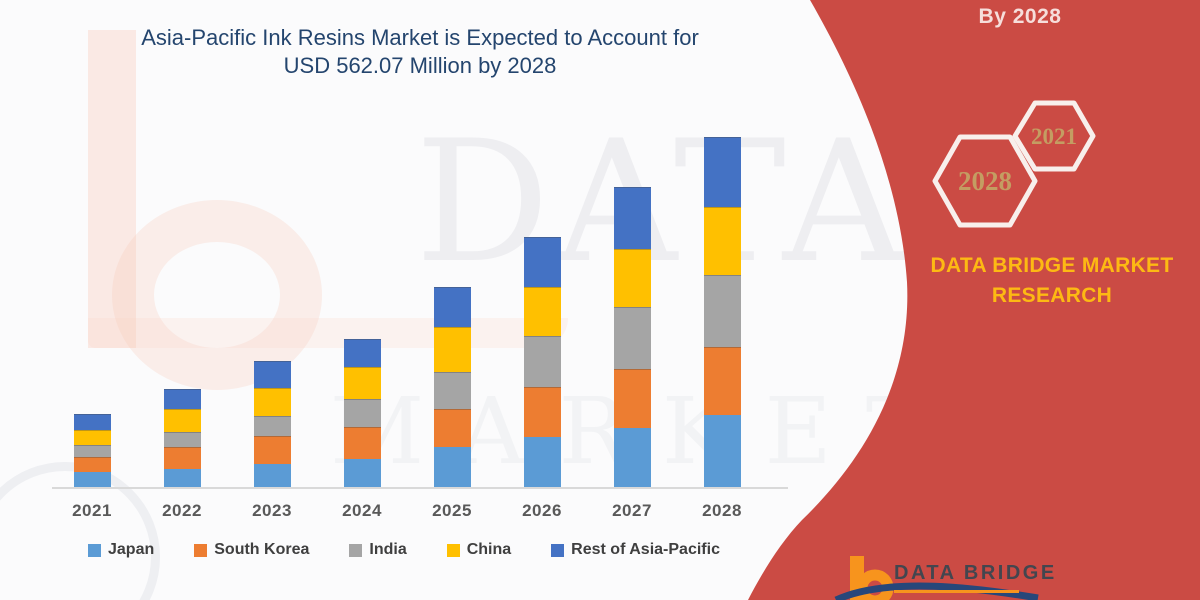 The image size is (1200, 600). I want to click on bar-2026-segment-south-korea, so click(542, 412).